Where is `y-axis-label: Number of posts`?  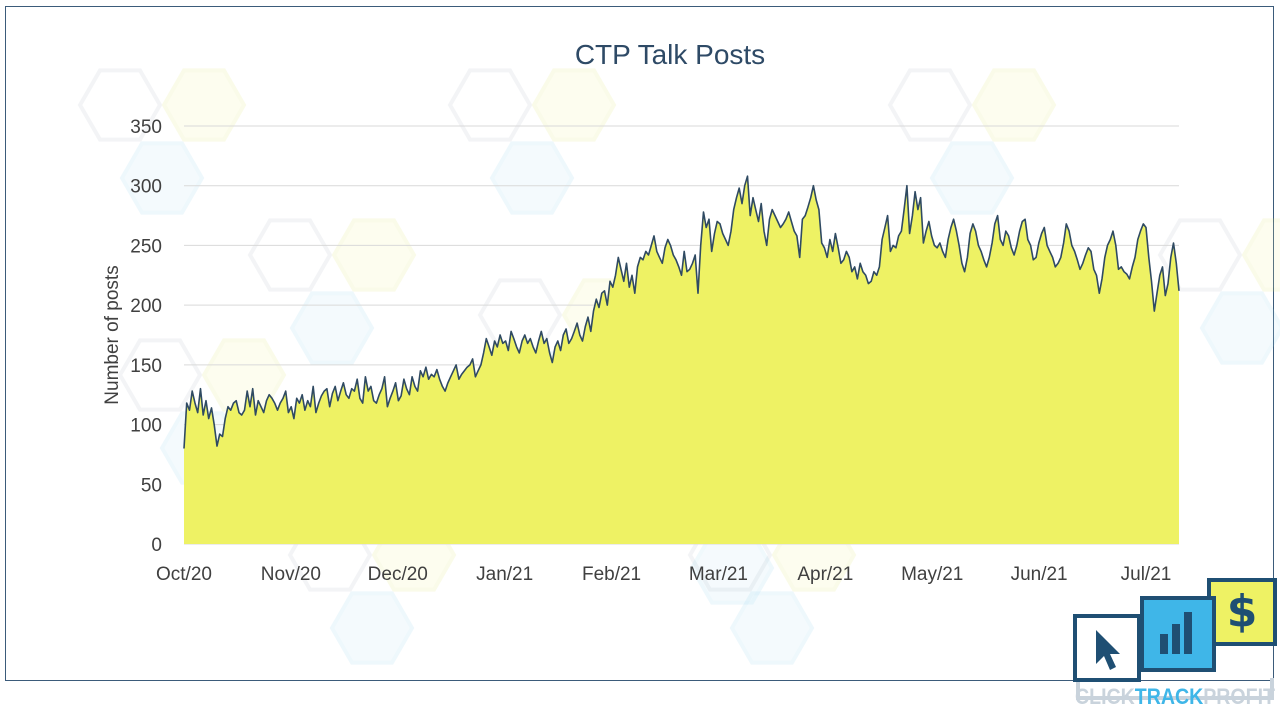
y-axis-label: Number of posts is located at coordinates (112, 334).